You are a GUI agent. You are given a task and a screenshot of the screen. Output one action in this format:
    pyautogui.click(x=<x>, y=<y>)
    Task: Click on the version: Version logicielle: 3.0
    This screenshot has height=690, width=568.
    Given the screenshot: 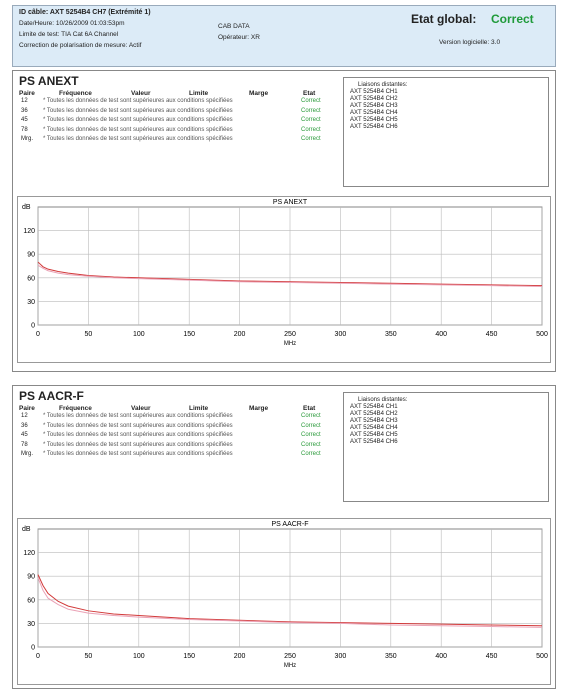 What is the action you would take?
    pyautogui.click(x=470, y=42)
    